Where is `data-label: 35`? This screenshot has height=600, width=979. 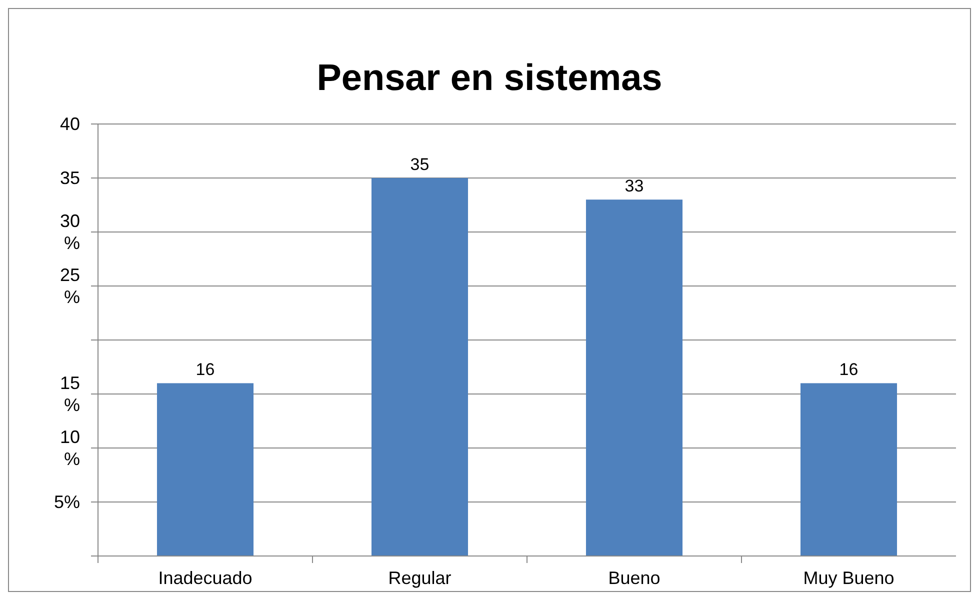
data-label: 35 is located at coordinates (420, 164).